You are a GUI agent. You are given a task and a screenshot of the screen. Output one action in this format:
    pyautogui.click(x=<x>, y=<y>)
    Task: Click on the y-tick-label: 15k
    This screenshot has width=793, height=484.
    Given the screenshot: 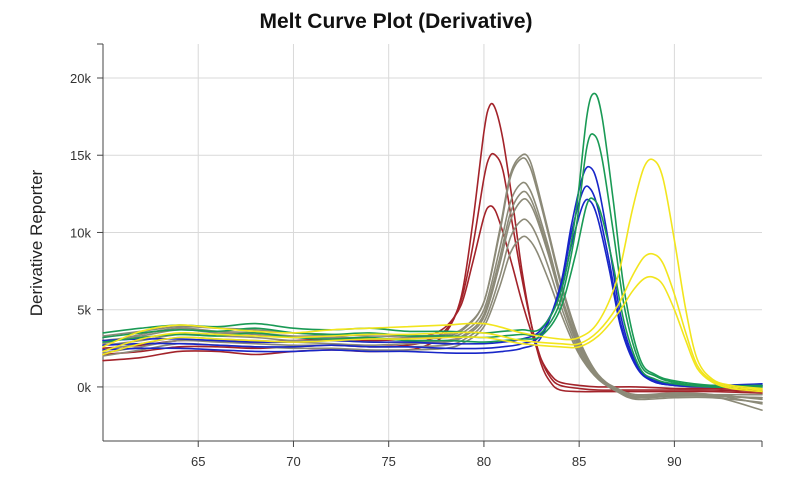 What is the action you would take?
    pyautogui.click(x=80, y=155)
    